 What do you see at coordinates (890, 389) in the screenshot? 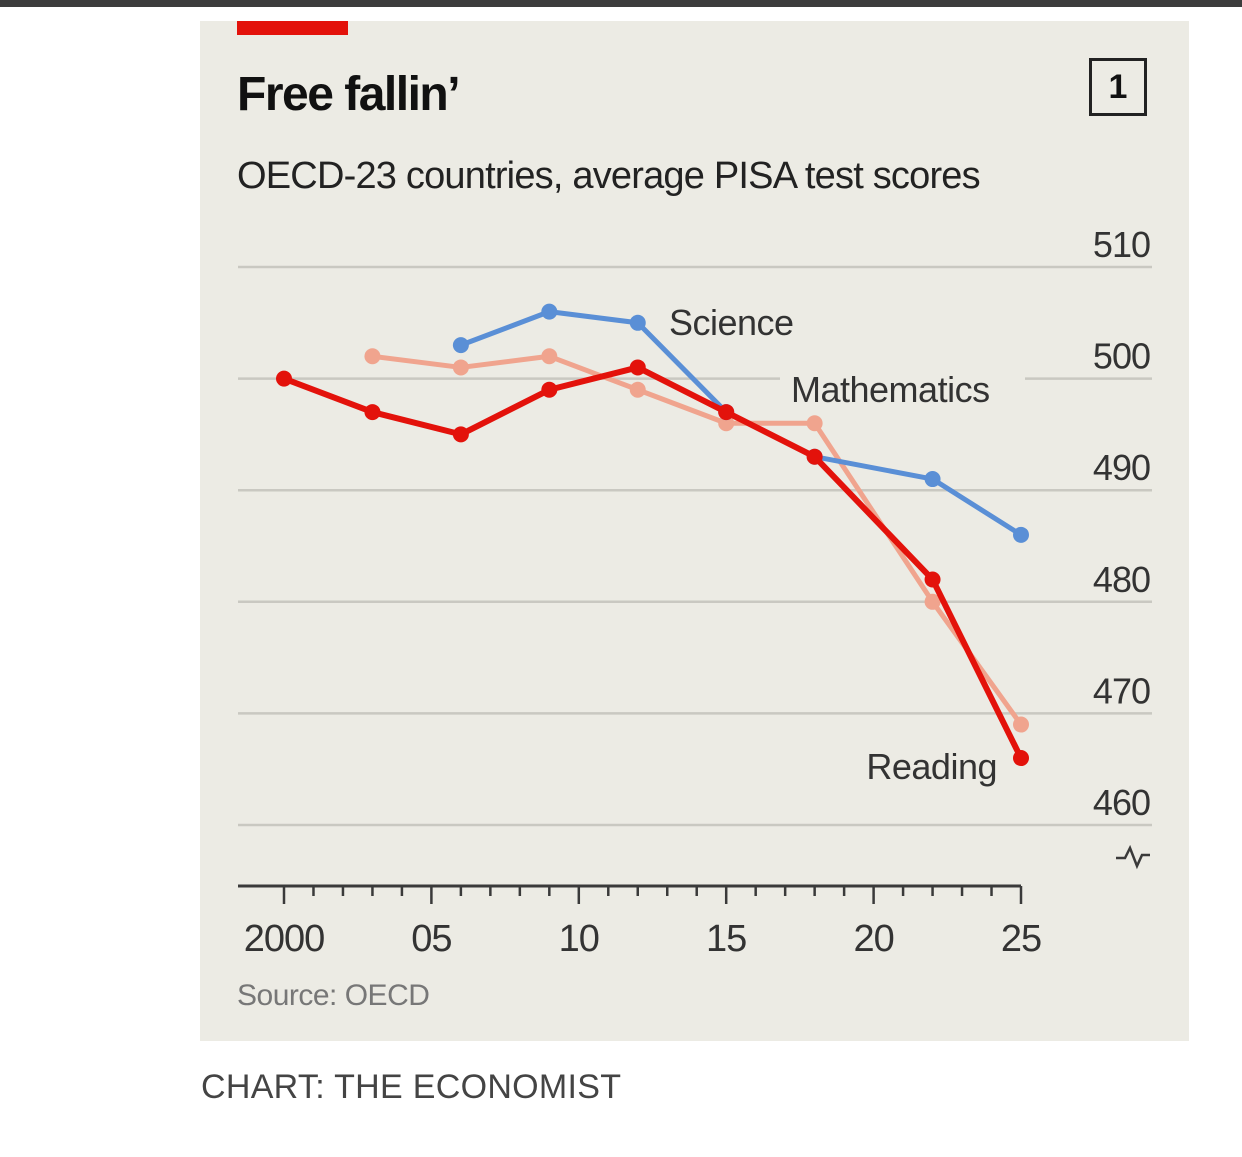
I see `series-label-mathematics: Mathematics` at bounding box center [890, 389].